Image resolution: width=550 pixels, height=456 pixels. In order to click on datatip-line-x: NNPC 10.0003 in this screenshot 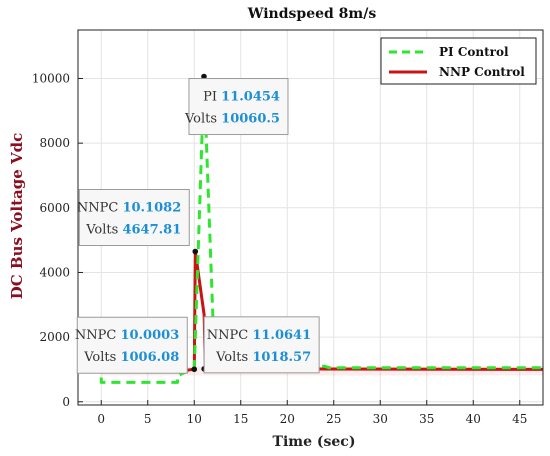, I will do `click(127, 335)`.